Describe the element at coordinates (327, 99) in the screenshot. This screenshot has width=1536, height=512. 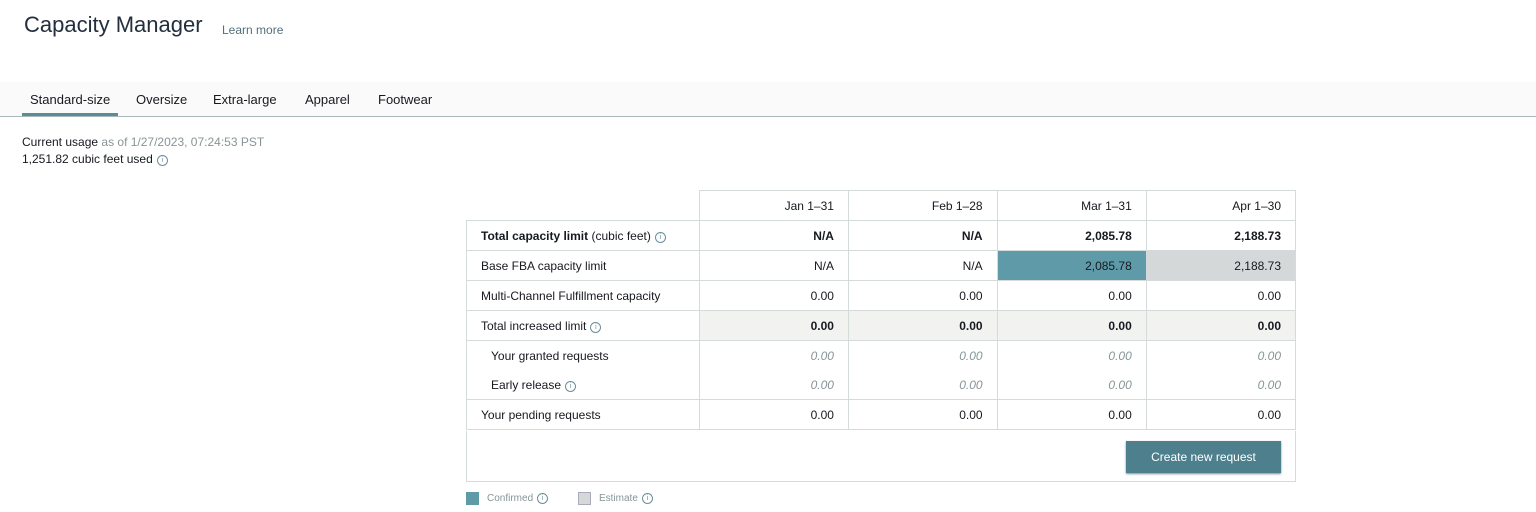
I see `tab-apparel: Apparel` at that location.